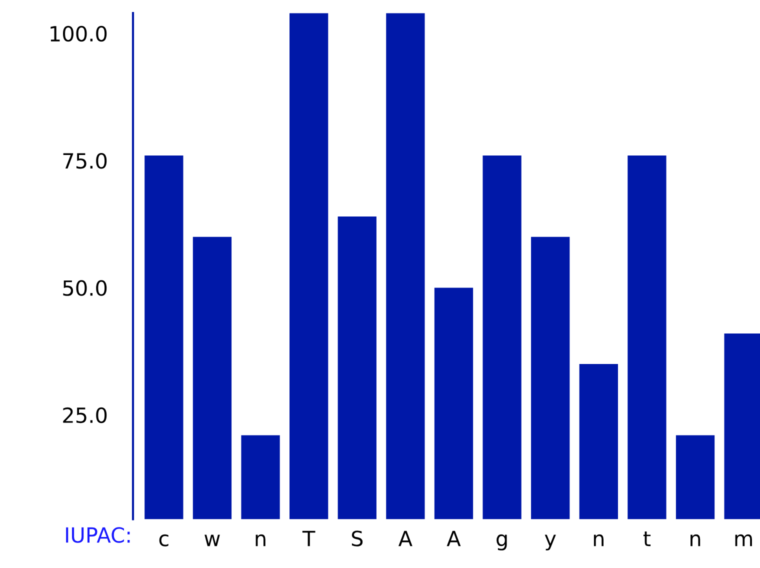 The width and height of the screenshot is (760, 568). What do you see at coordinates (85, 161) in the screenshot?
I see `y-tick-label: 75.0` at bounding box center [85, 161].